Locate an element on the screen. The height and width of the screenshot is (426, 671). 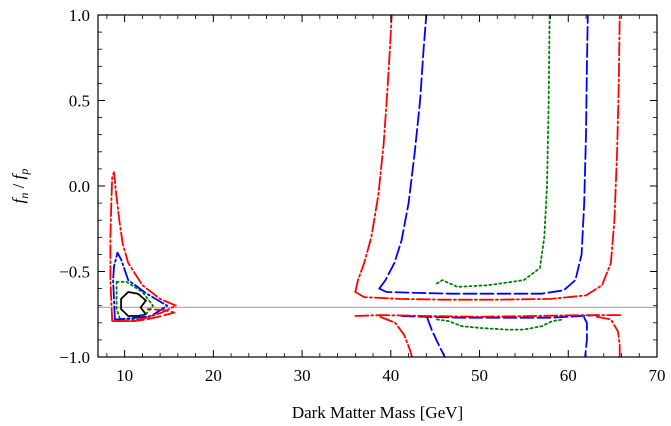
x-axis-label: Dark Matter Mass [GeV] is located at coordinates (377, 412).